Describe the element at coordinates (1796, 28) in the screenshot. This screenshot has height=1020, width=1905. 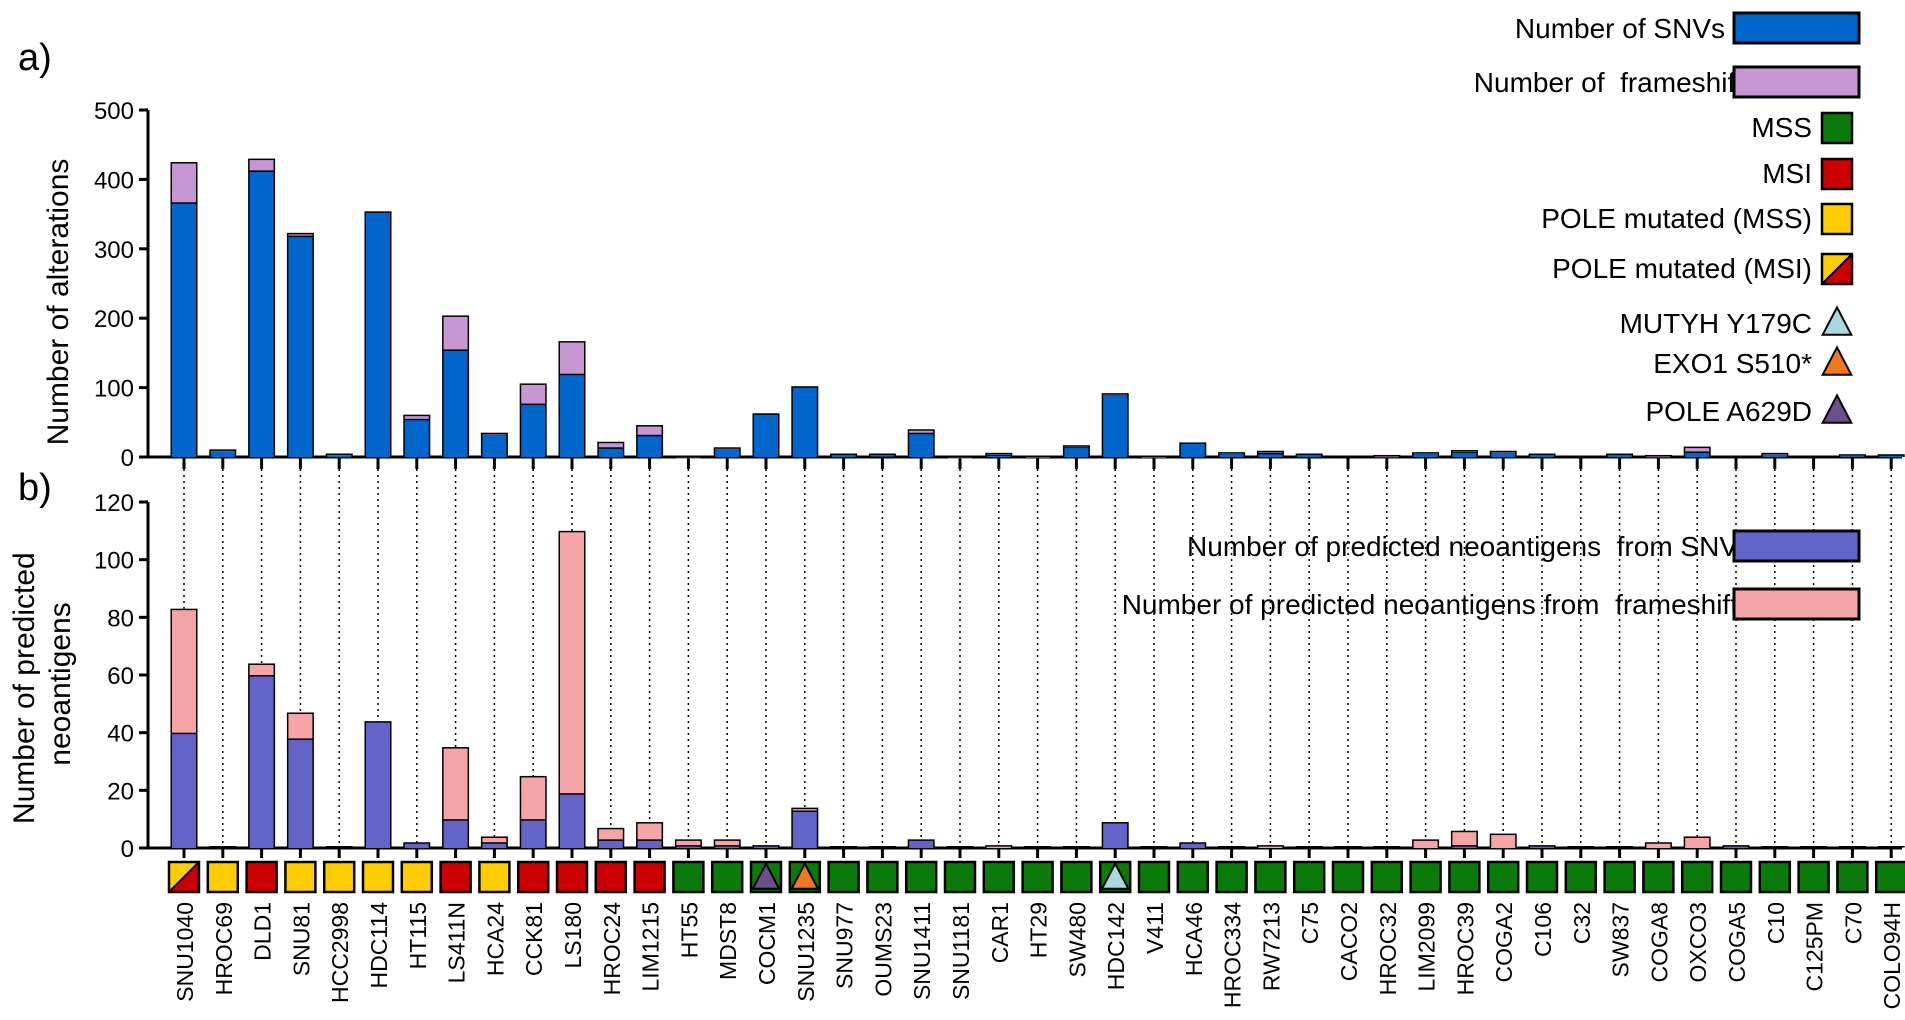
I see `legend-snv-swatch` at that location.